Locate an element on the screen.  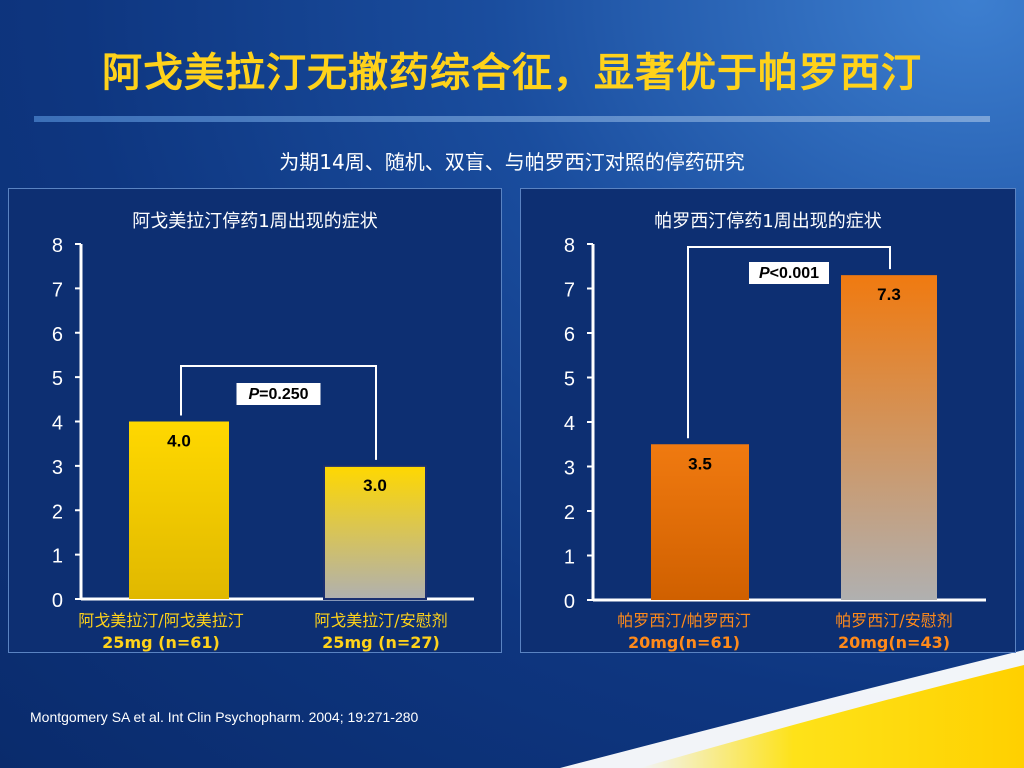
category-label: 25mg (n=27) is located at coordinates (381, 642).